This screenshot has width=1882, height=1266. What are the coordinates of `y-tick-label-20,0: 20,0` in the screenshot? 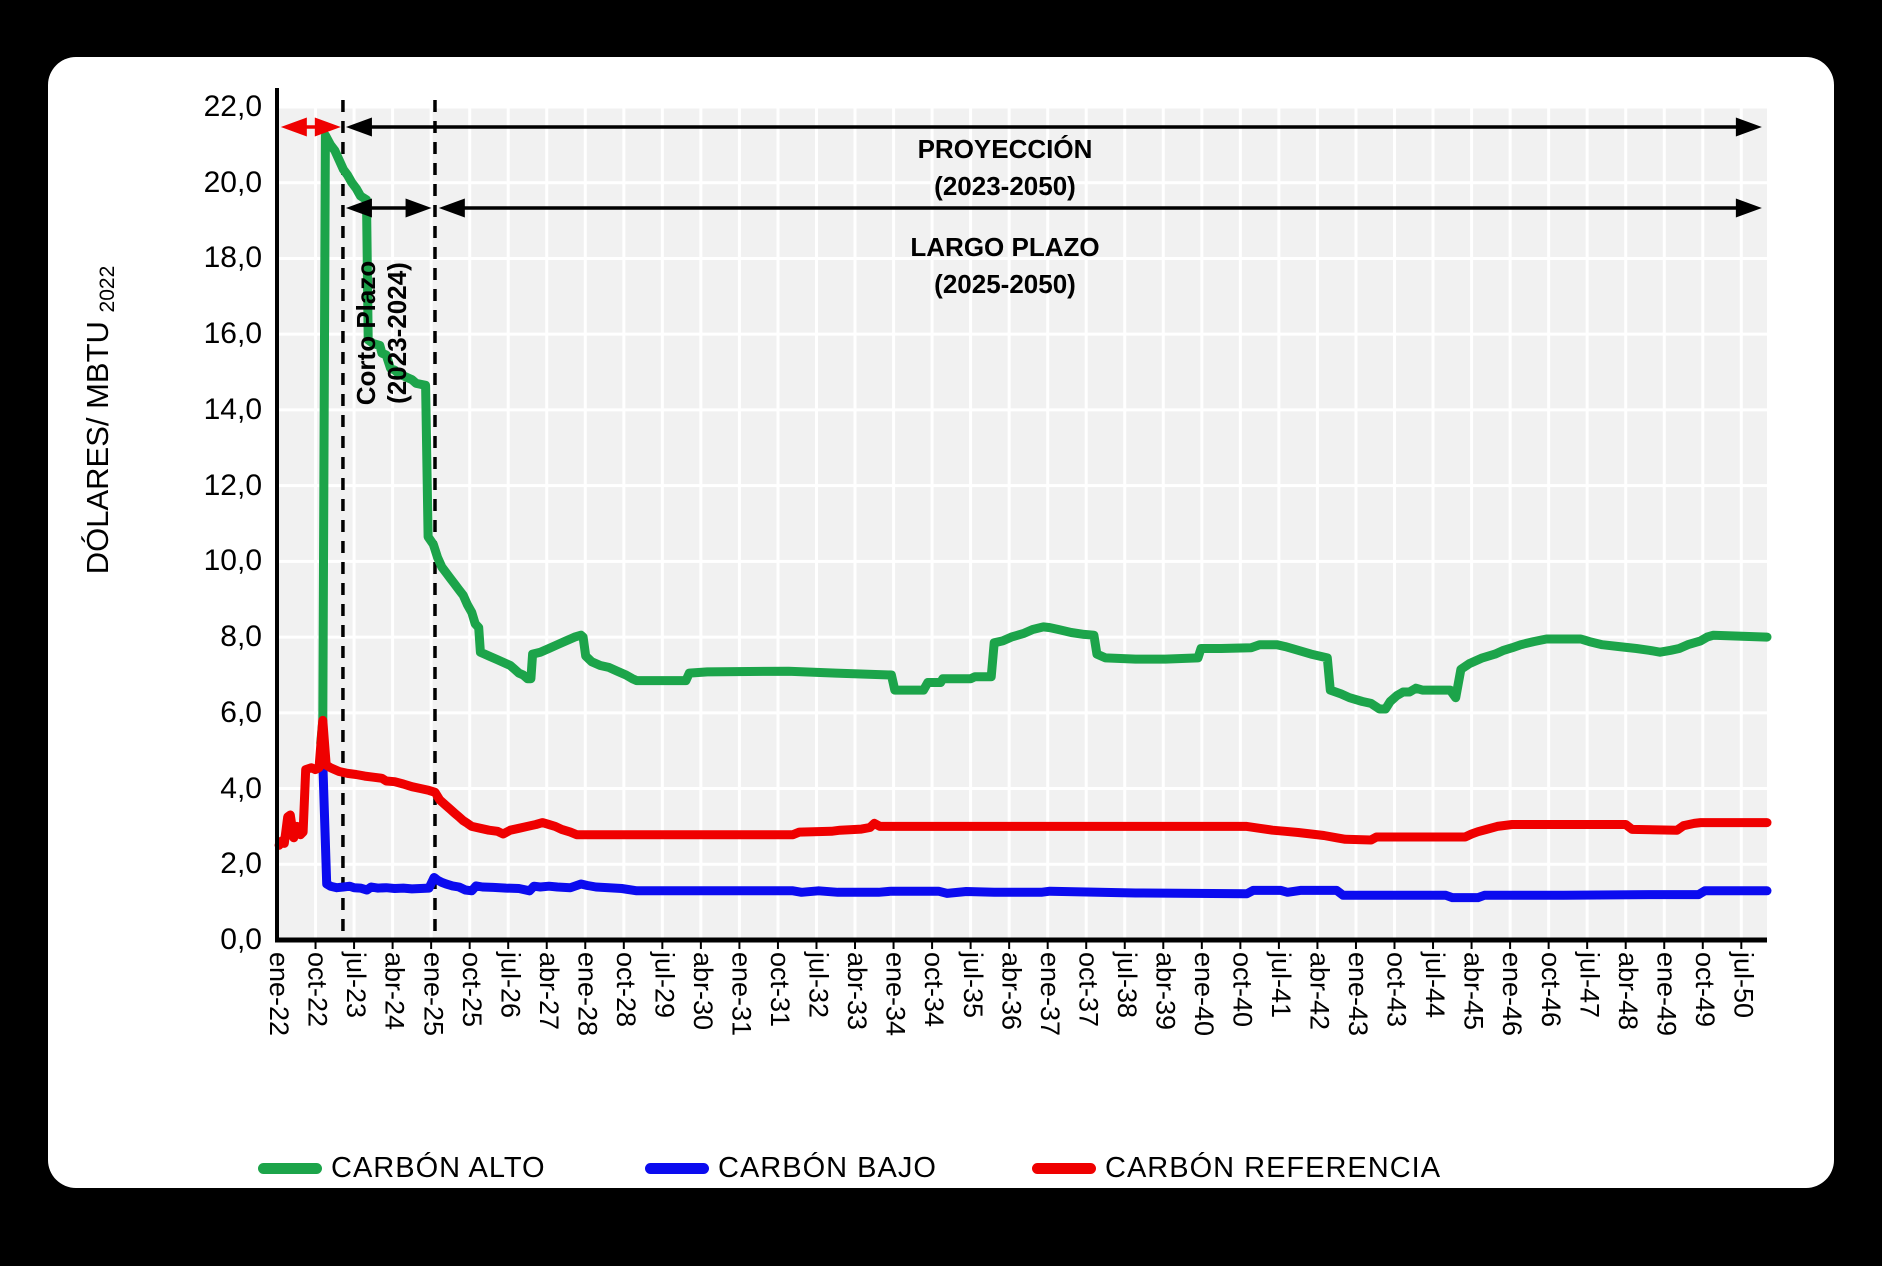 It's located at (232, 182).